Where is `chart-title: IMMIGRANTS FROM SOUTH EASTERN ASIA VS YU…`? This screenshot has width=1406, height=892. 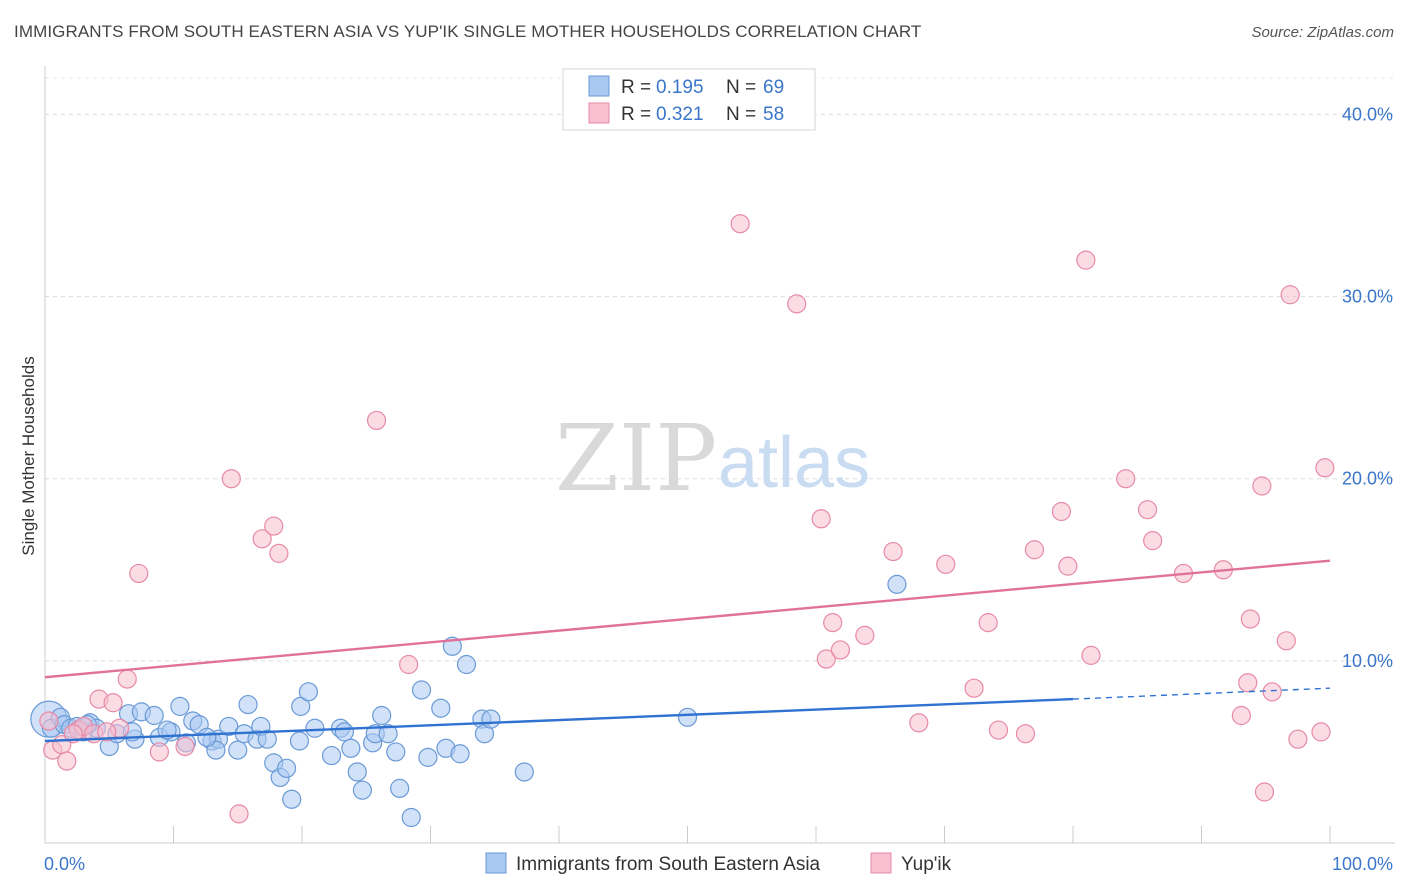
chart-title: IMMIGRANTS FROM SOUTH EASTERN ASIA VS YU… is located at coordinates (468, 31).